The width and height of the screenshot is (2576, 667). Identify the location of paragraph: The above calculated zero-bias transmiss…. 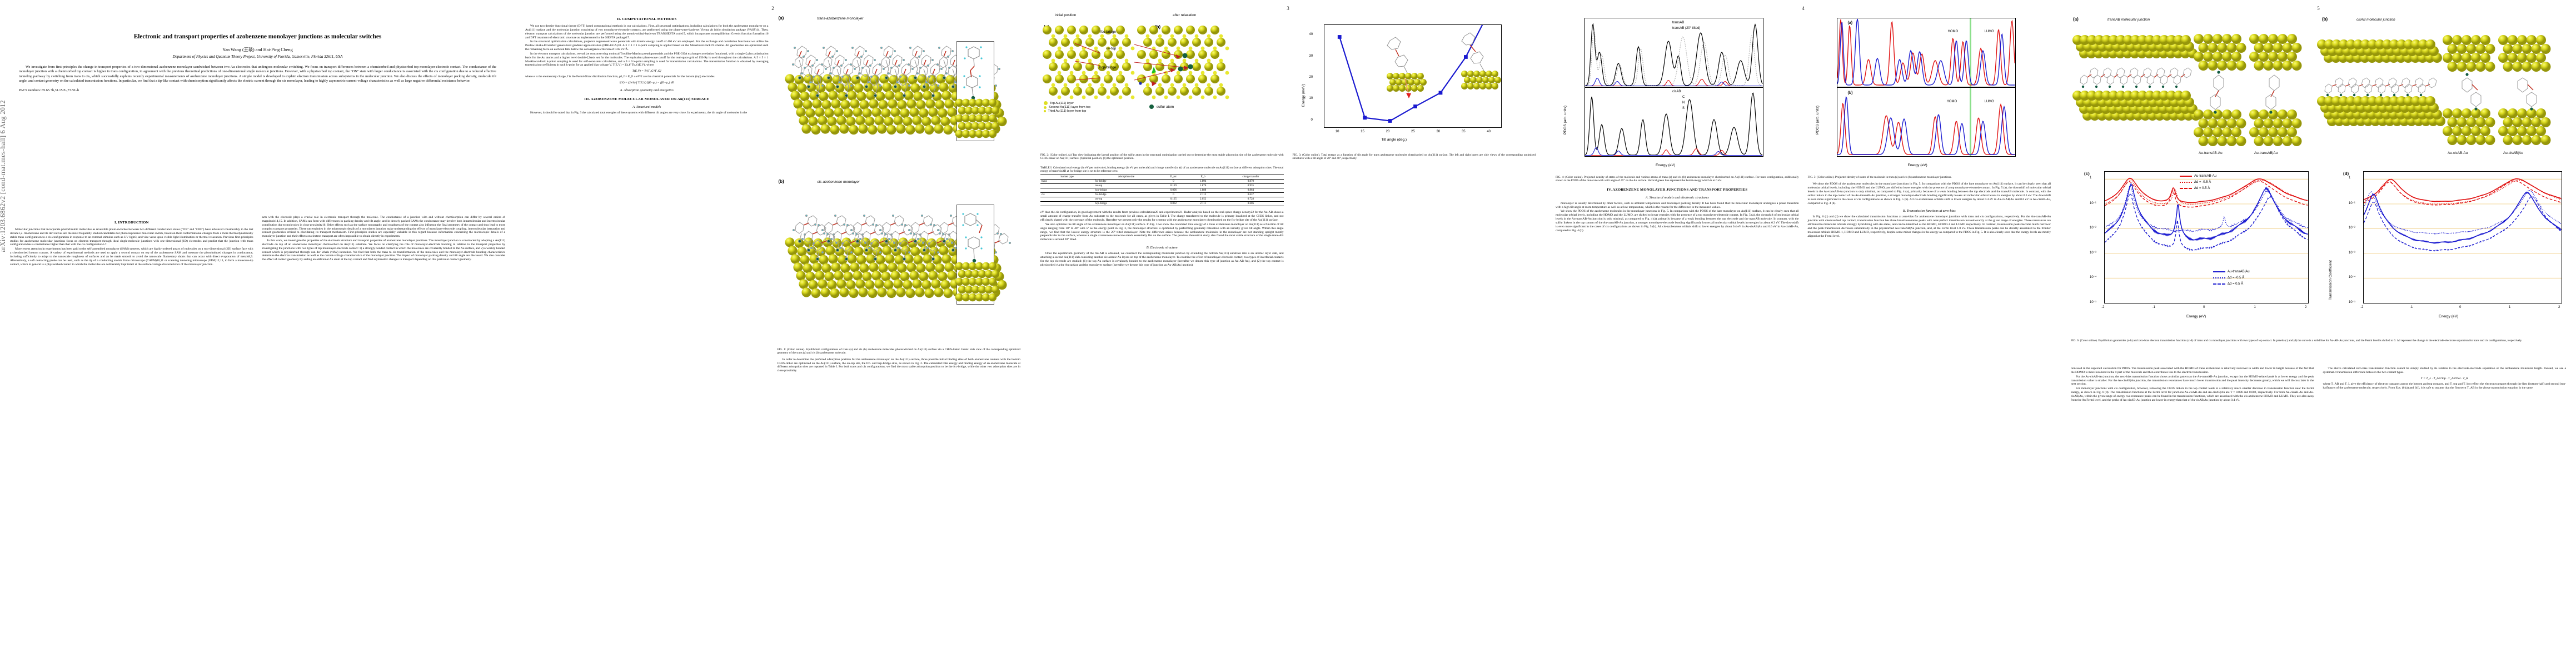
(2445, 370).